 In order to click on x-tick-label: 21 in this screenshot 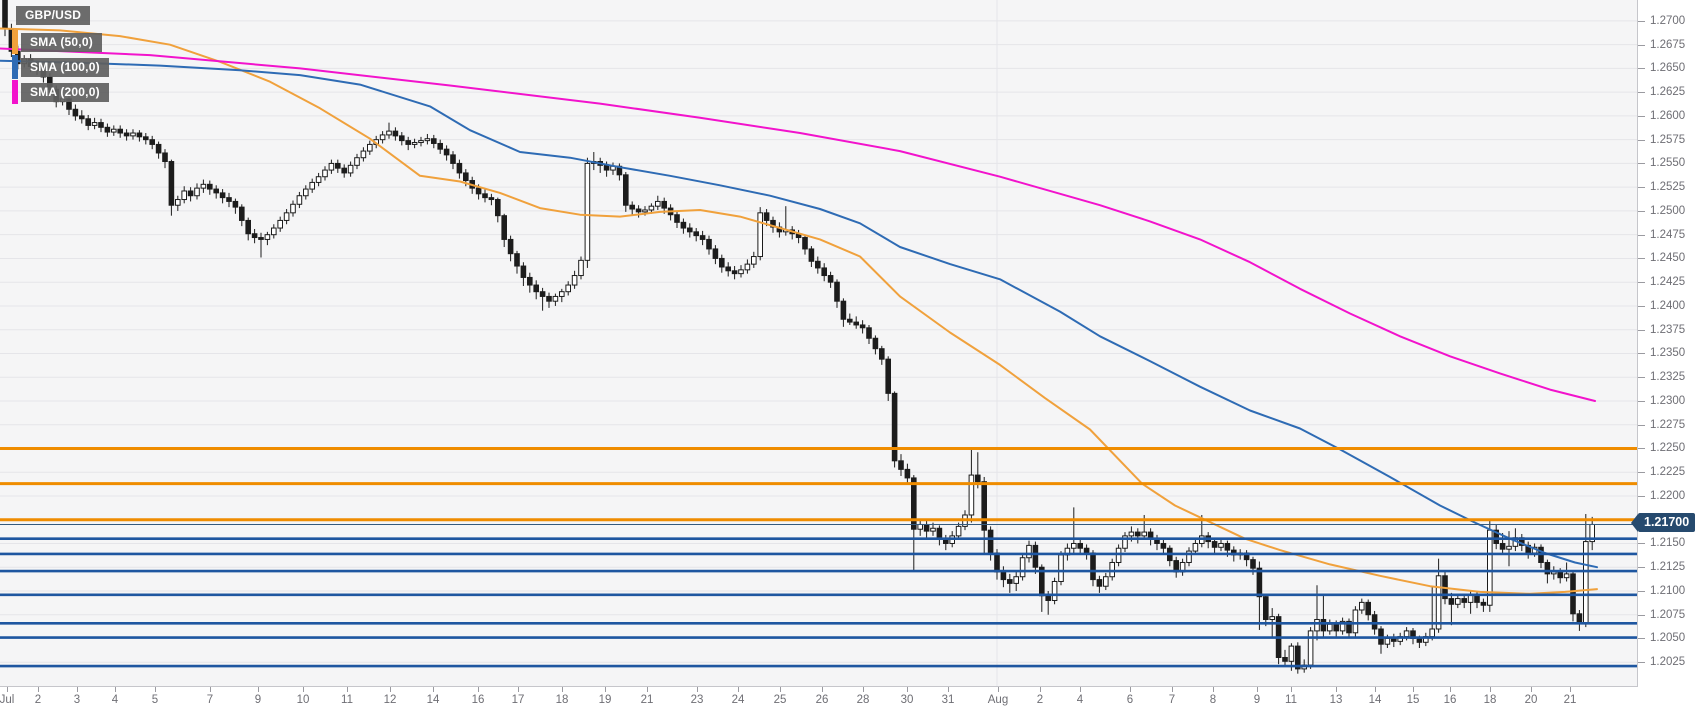, I will do `click(1570, 700)`.